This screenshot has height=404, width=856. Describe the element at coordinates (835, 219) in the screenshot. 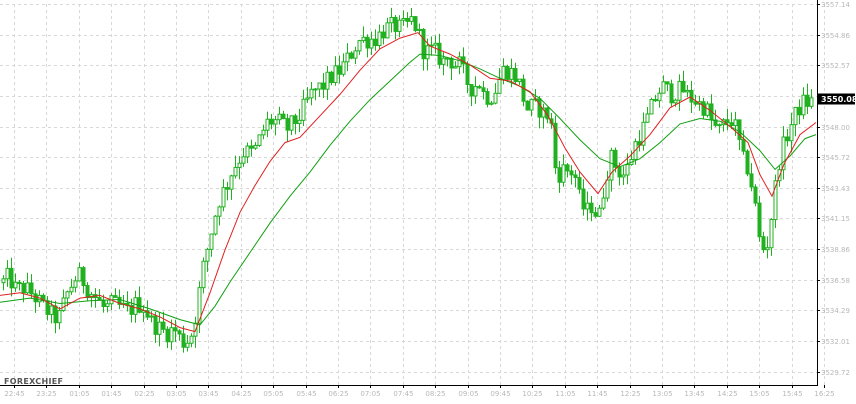

I see `y-tick-label: 3541.15` at that location.